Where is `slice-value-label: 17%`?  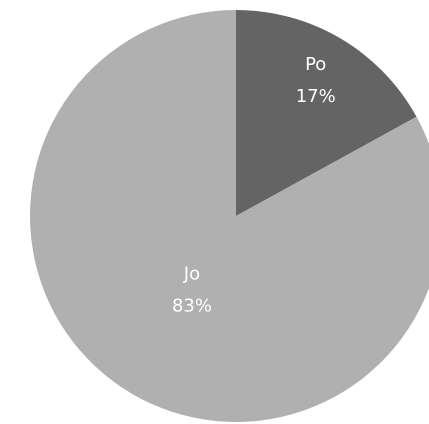 slice-value-label: 17% is located at coordinates (316, 96).